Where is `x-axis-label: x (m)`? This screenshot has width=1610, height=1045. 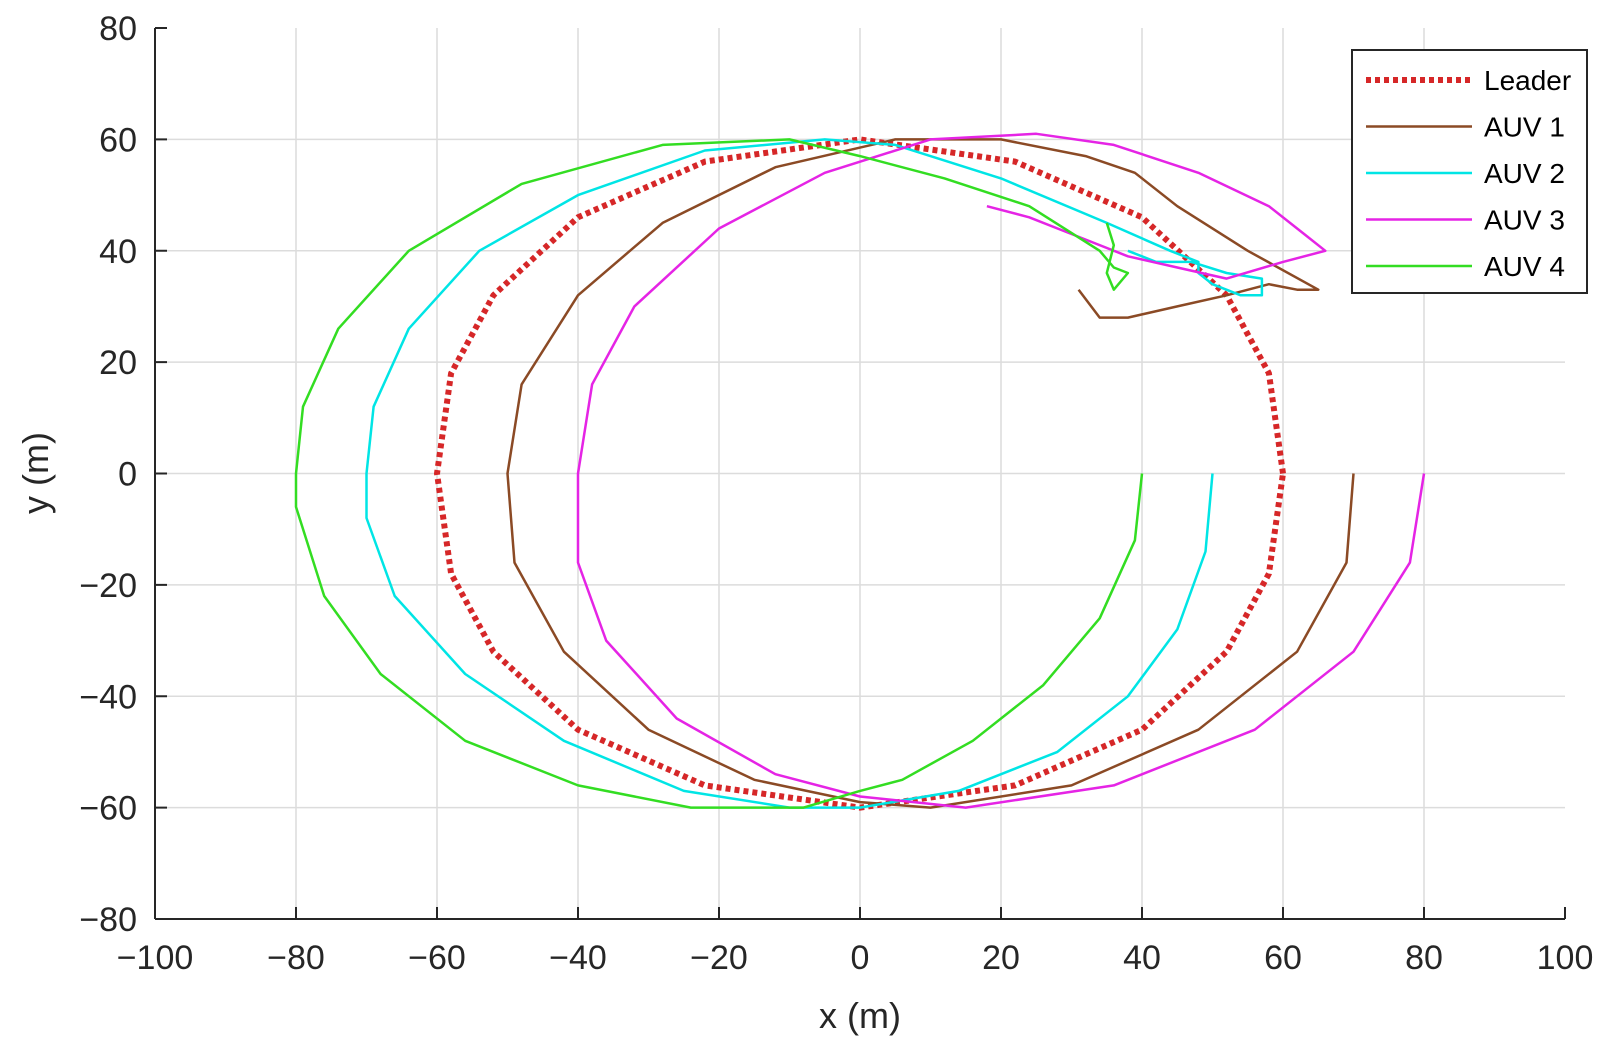
x-axis-label: x (m) is located at coordinates (860, 1015).